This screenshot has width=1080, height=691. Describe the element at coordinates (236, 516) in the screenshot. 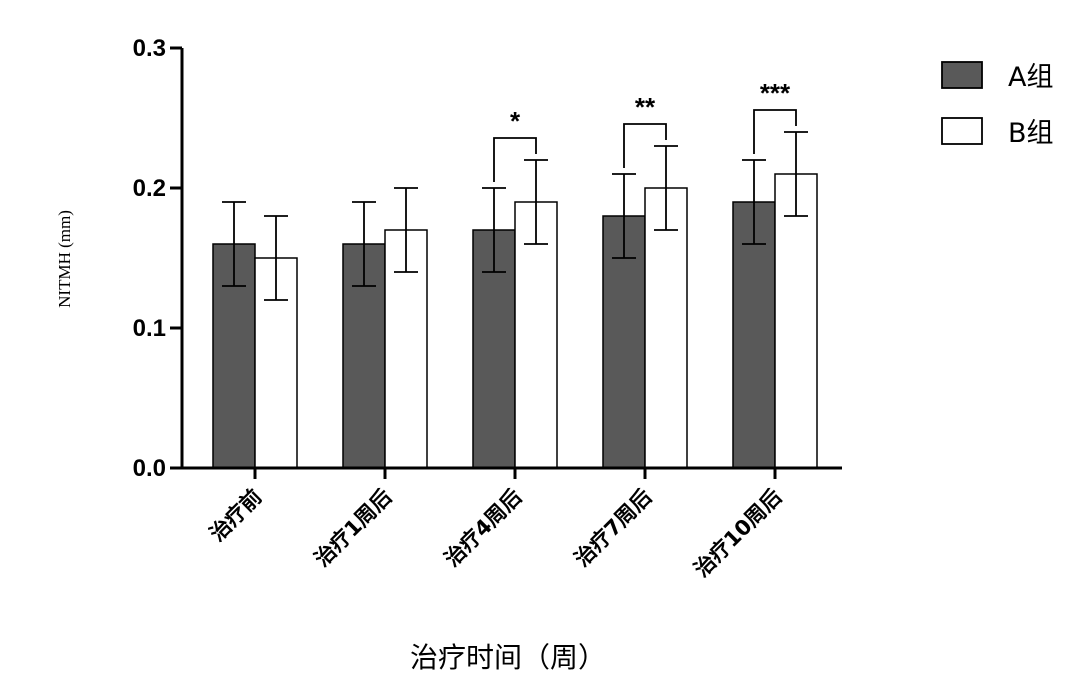

I see `x-tick-label-0: 治疗前` at that location.